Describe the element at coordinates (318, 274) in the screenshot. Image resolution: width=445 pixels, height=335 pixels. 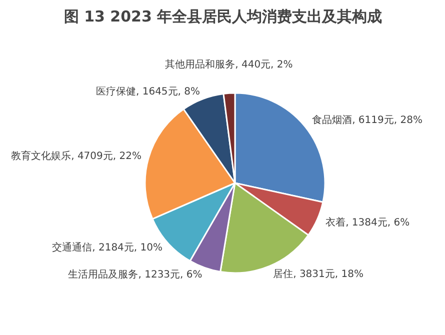
I see `data-label: 居住, 3831元, 18%` at that location.